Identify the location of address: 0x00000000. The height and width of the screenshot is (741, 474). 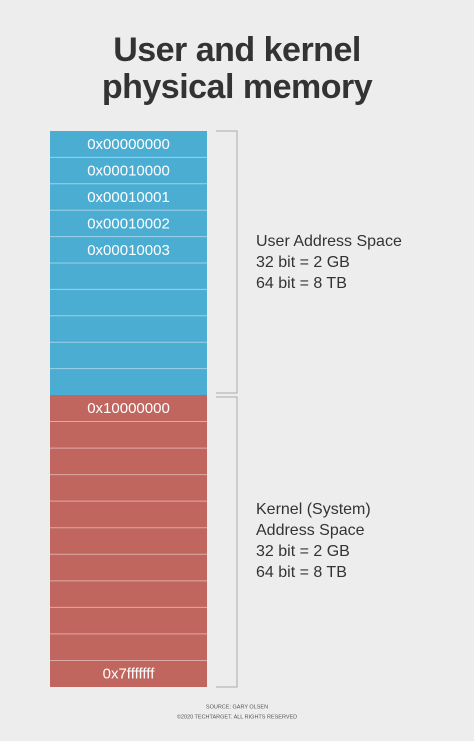
(128, 144).